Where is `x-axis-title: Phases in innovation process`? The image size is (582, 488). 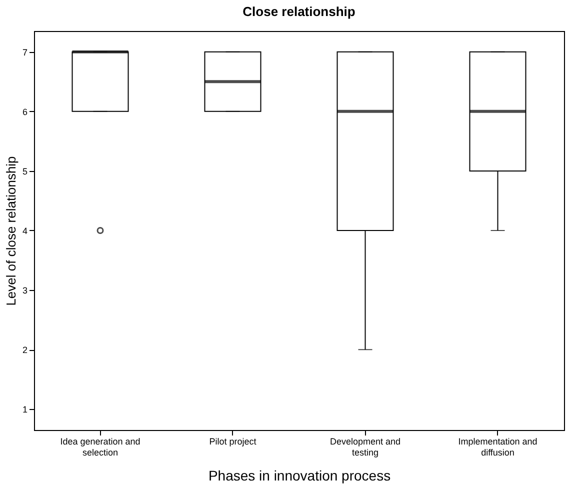 x-axis-title: Phases in innovation process is located at coordinates (299, 476).